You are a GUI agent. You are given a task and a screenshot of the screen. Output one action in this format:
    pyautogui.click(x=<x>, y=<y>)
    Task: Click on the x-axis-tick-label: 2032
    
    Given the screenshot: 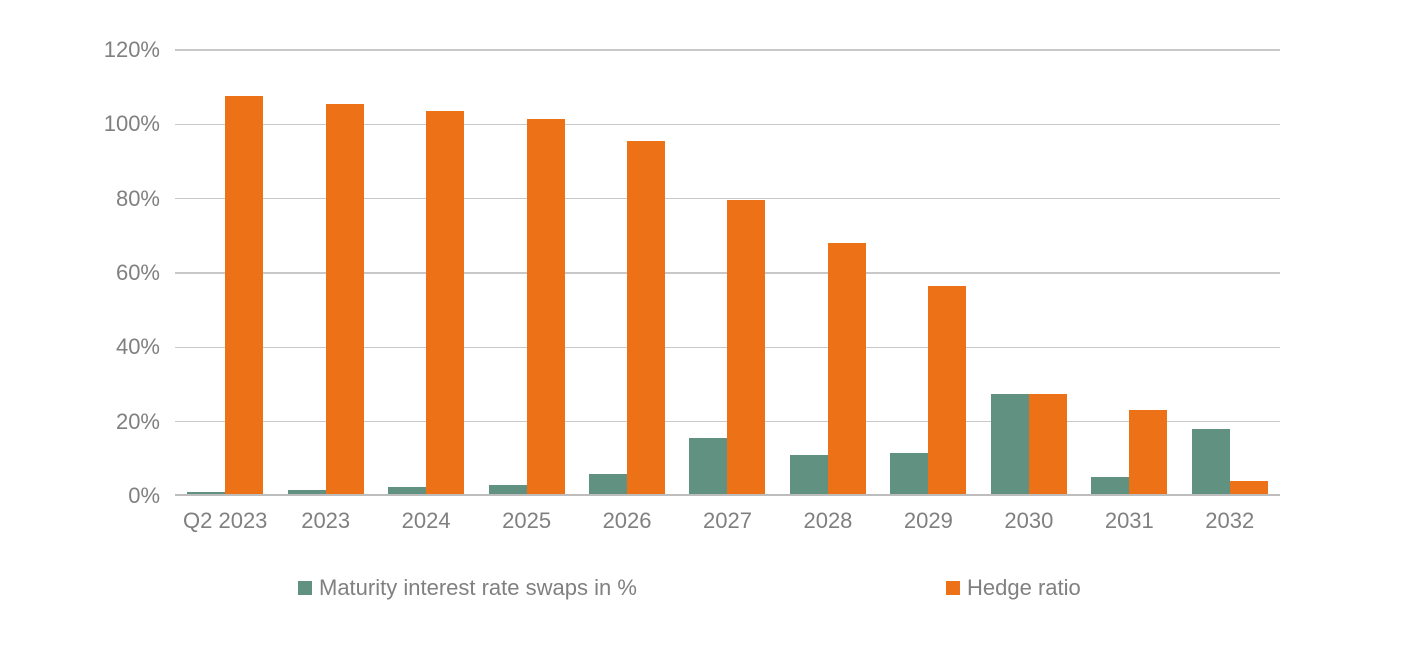 What is the action you would take?
    pyautogui.click(x=1230, y=520)
    